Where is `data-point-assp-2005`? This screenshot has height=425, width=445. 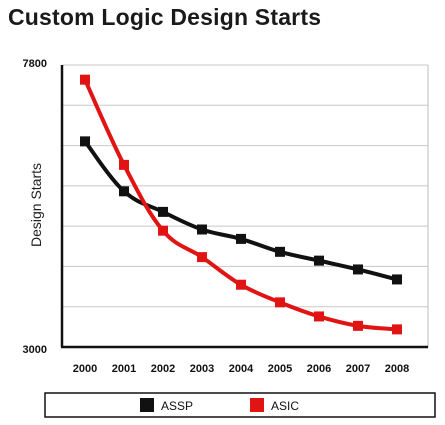 data-point-assp-2005 is located at coordinates (280, 251).